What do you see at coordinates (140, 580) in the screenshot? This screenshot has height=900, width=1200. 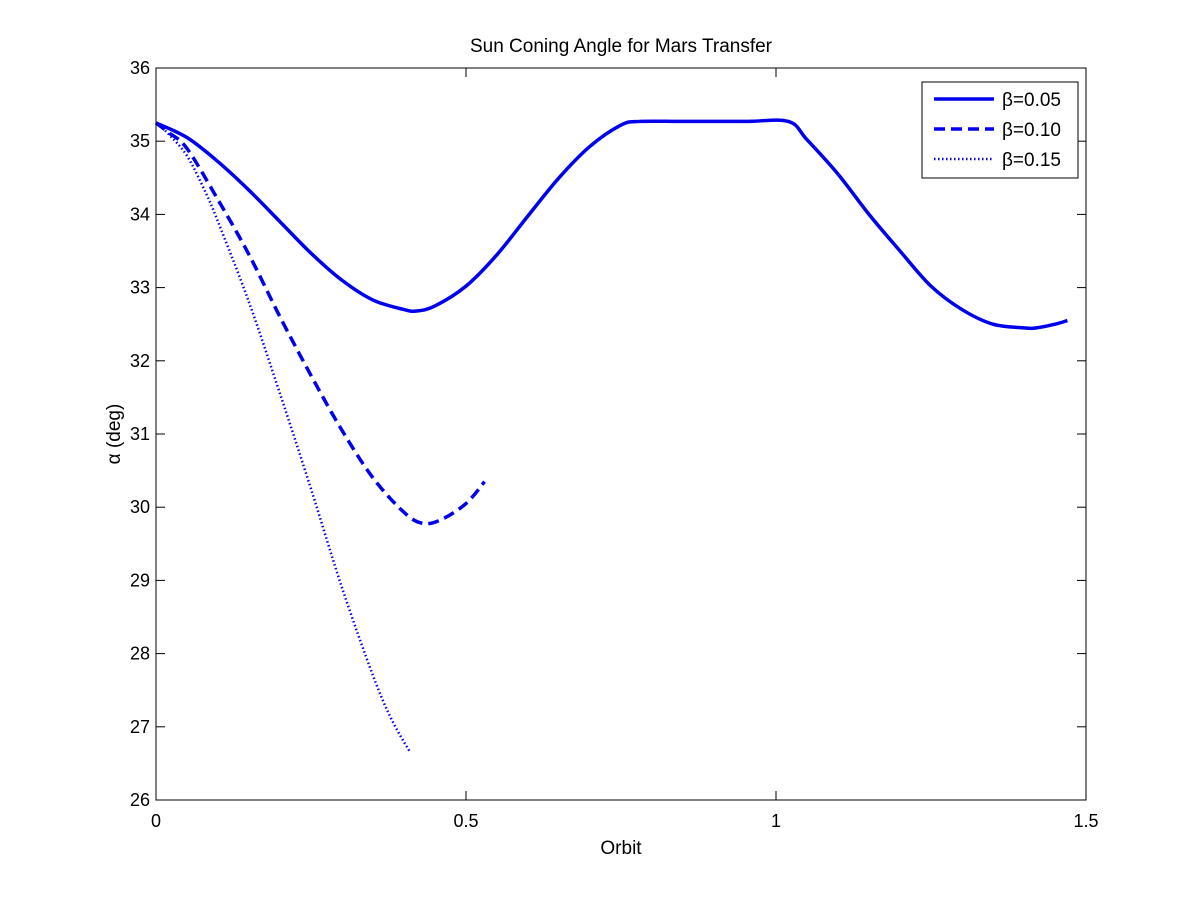 I see `y-tick-label: 29` at bounding box center [140, 580].